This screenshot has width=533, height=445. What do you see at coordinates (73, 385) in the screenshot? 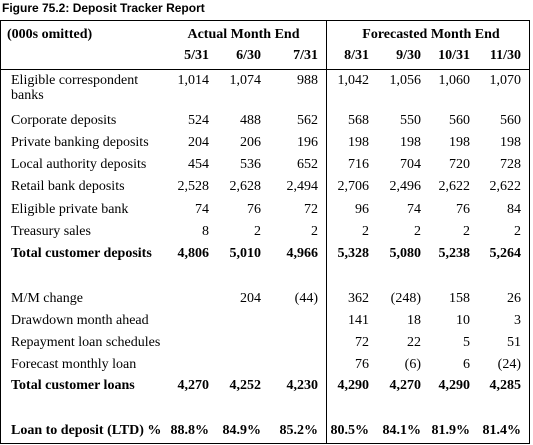
I see `total-row-label: Total customer loans` at bounding box center [73, 385].